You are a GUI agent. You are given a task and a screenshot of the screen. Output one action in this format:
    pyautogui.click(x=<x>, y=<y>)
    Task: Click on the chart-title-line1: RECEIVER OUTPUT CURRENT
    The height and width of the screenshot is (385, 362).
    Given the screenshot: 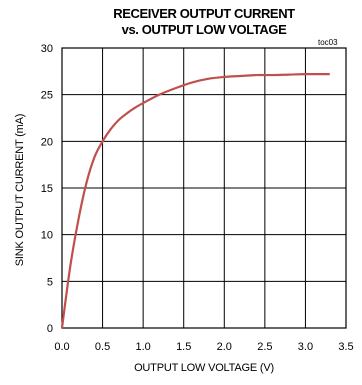 What is the action you would take?
    pyautogui.click(x=204, y=13)
    